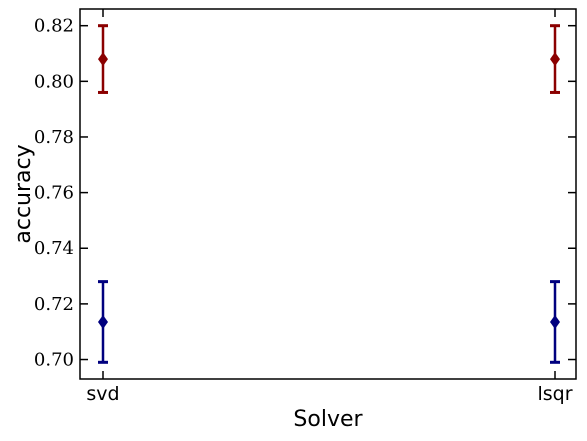 The height and width of the screenshot is (441, 587). What do you see at coordinates (54, 304) in the screenshot?
I see `y-tick-label: 0.72` at bounding box center [54, 304].